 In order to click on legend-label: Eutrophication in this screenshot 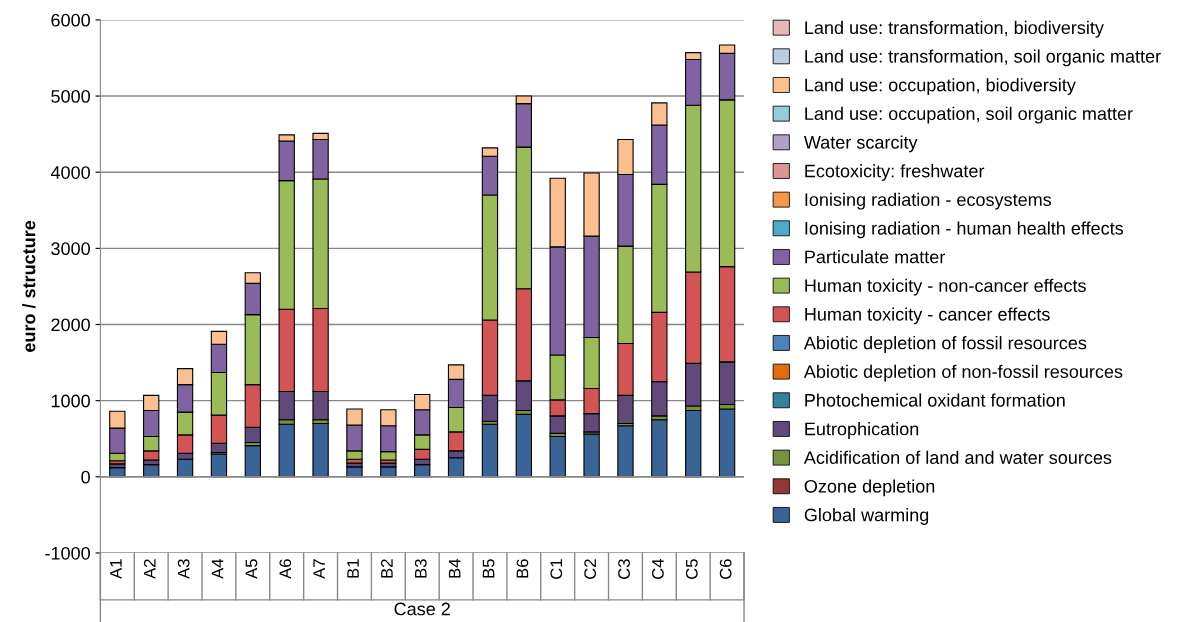, I will do `click(862, 430)`.